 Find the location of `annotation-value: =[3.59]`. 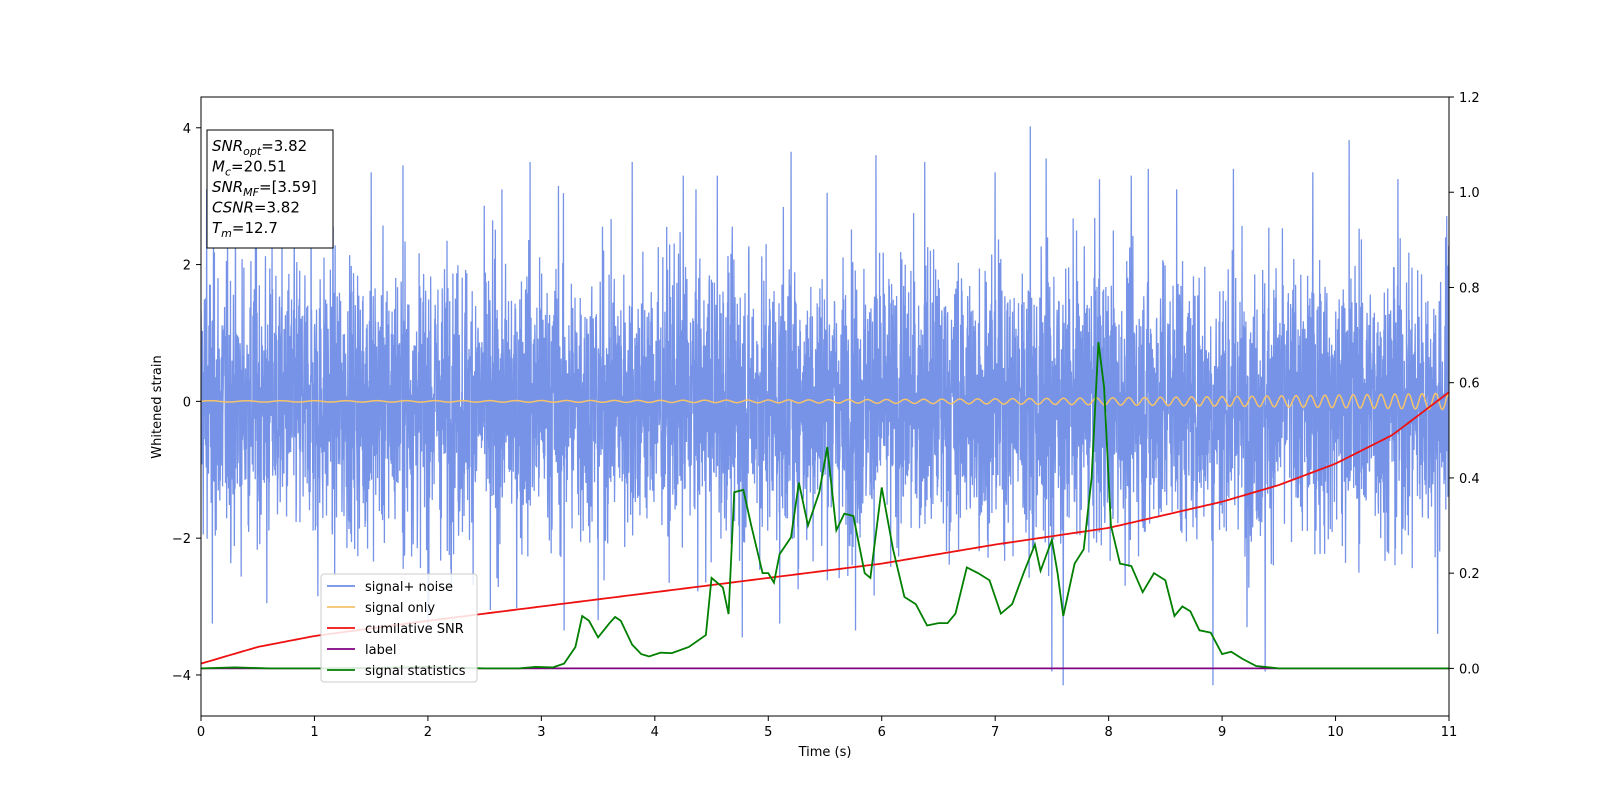

annotation-value: =[3.59] is located at coordinates (288, 187).